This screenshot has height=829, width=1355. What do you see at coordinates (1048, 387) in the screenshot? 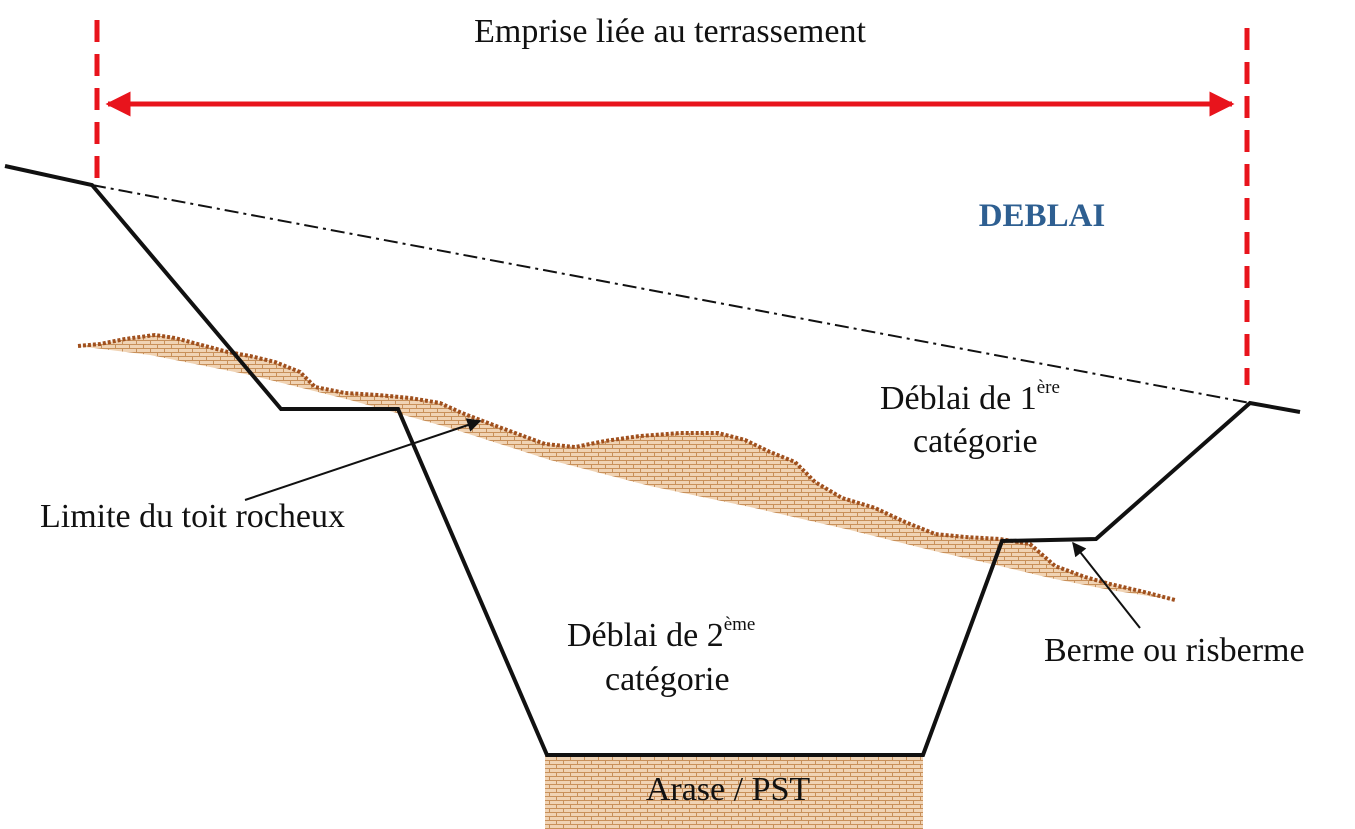
I see `deblai-1-superscript: ère` at bounding box center [1048, 387].